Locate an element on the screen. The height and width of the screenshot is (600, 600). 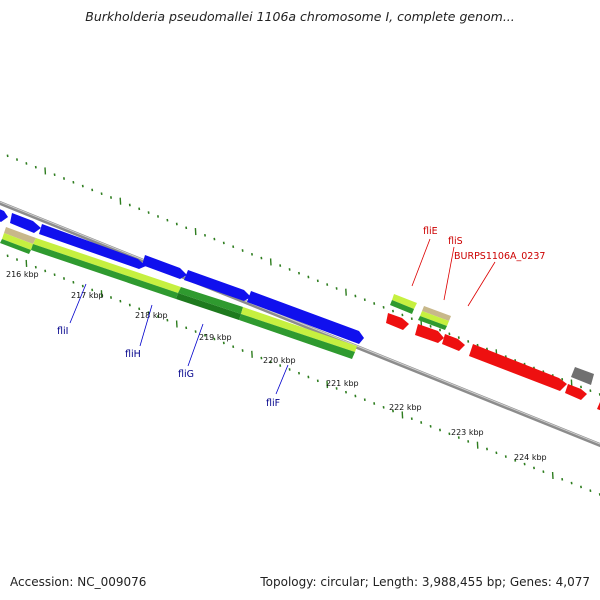
gene-label-fliG: fliG is located at coordinates (186, 374).